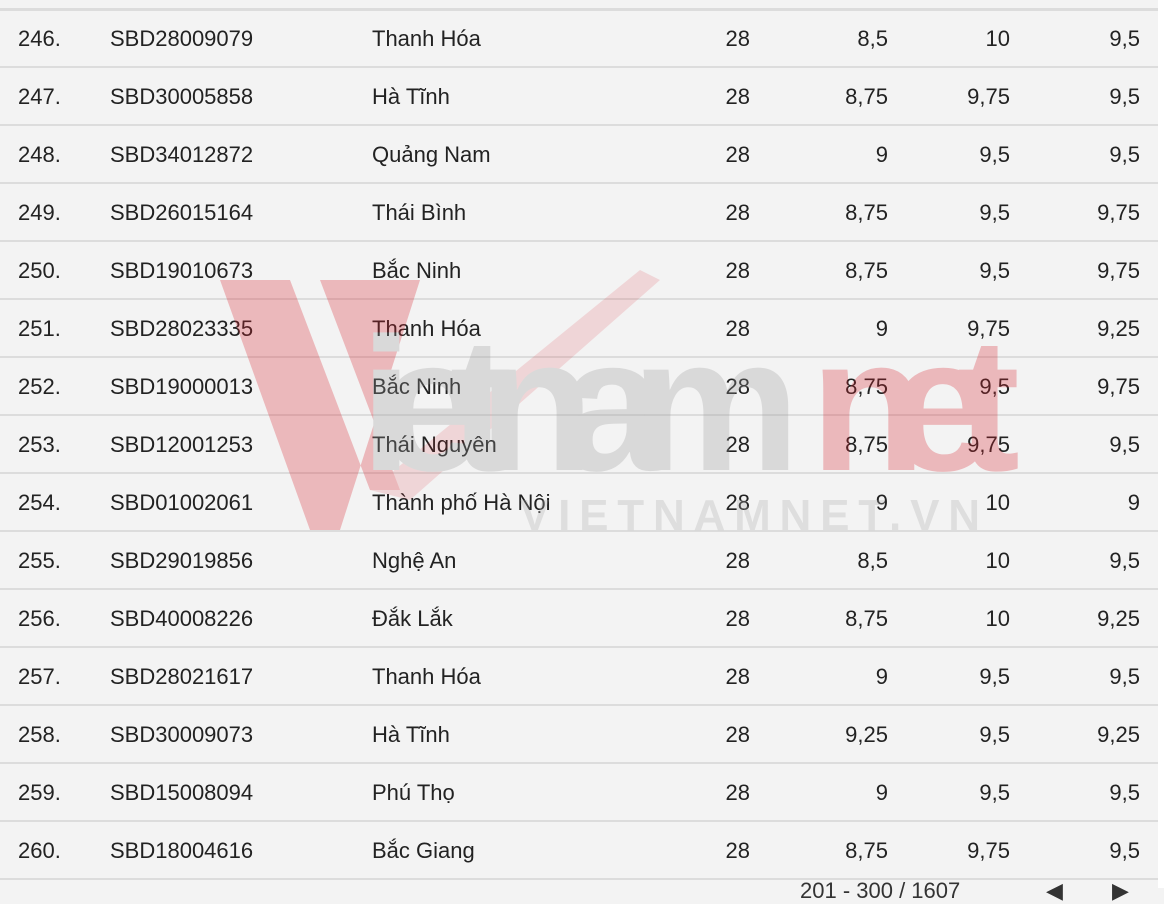 This screenshot has height=904, width=1164. I want to click on cell-rank: 260., so click(39, 850).